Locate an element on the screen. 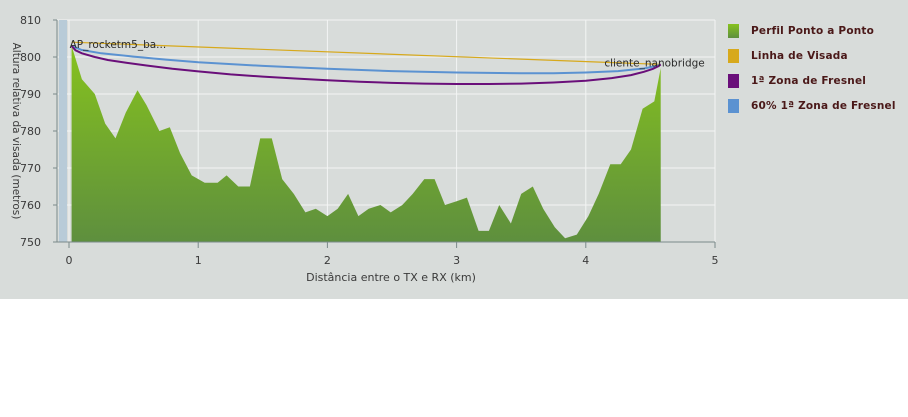 Image resolution: width=908 pixels, height=417 pixels. y-tick-label: 760 is located at coordinates (30, 205).